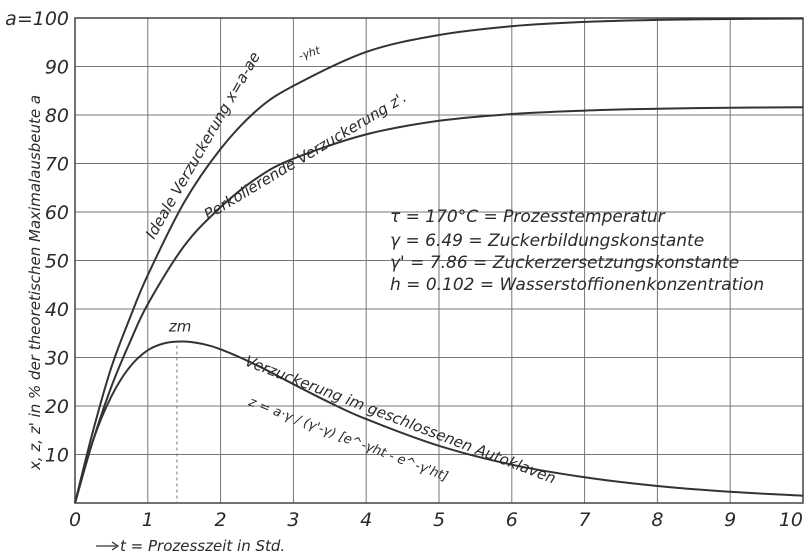 This screenshot has height=559, width=810. What do you see at coordinates (57, 165) in the screenshot?
I see `y-tick-label: 70` at bounding box center [57, 165].